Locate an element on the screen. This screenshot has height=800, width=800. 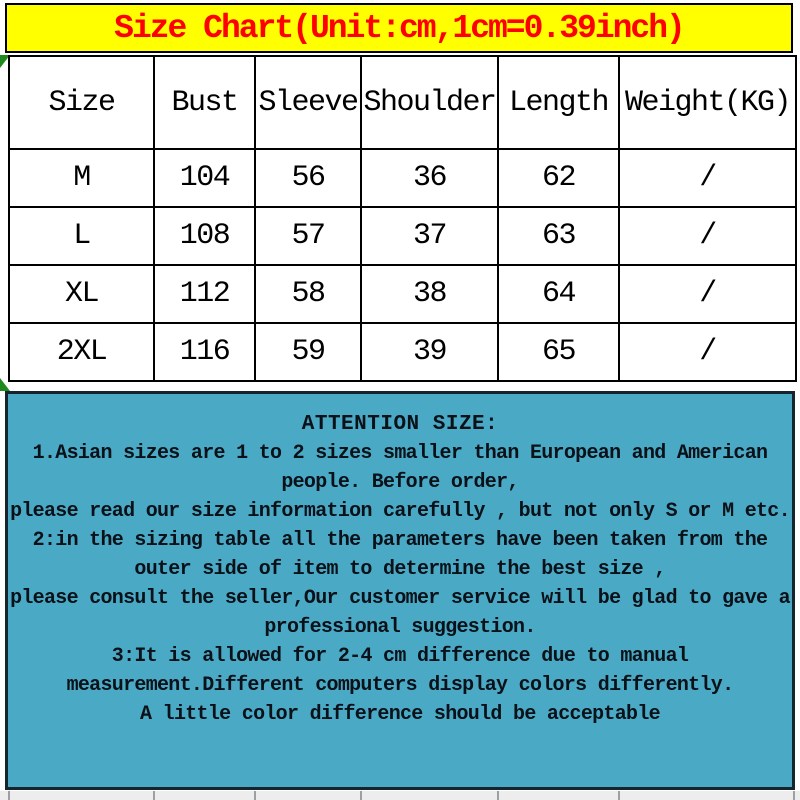
cell-sleeve: 57 is located at coordinates (308, 236).